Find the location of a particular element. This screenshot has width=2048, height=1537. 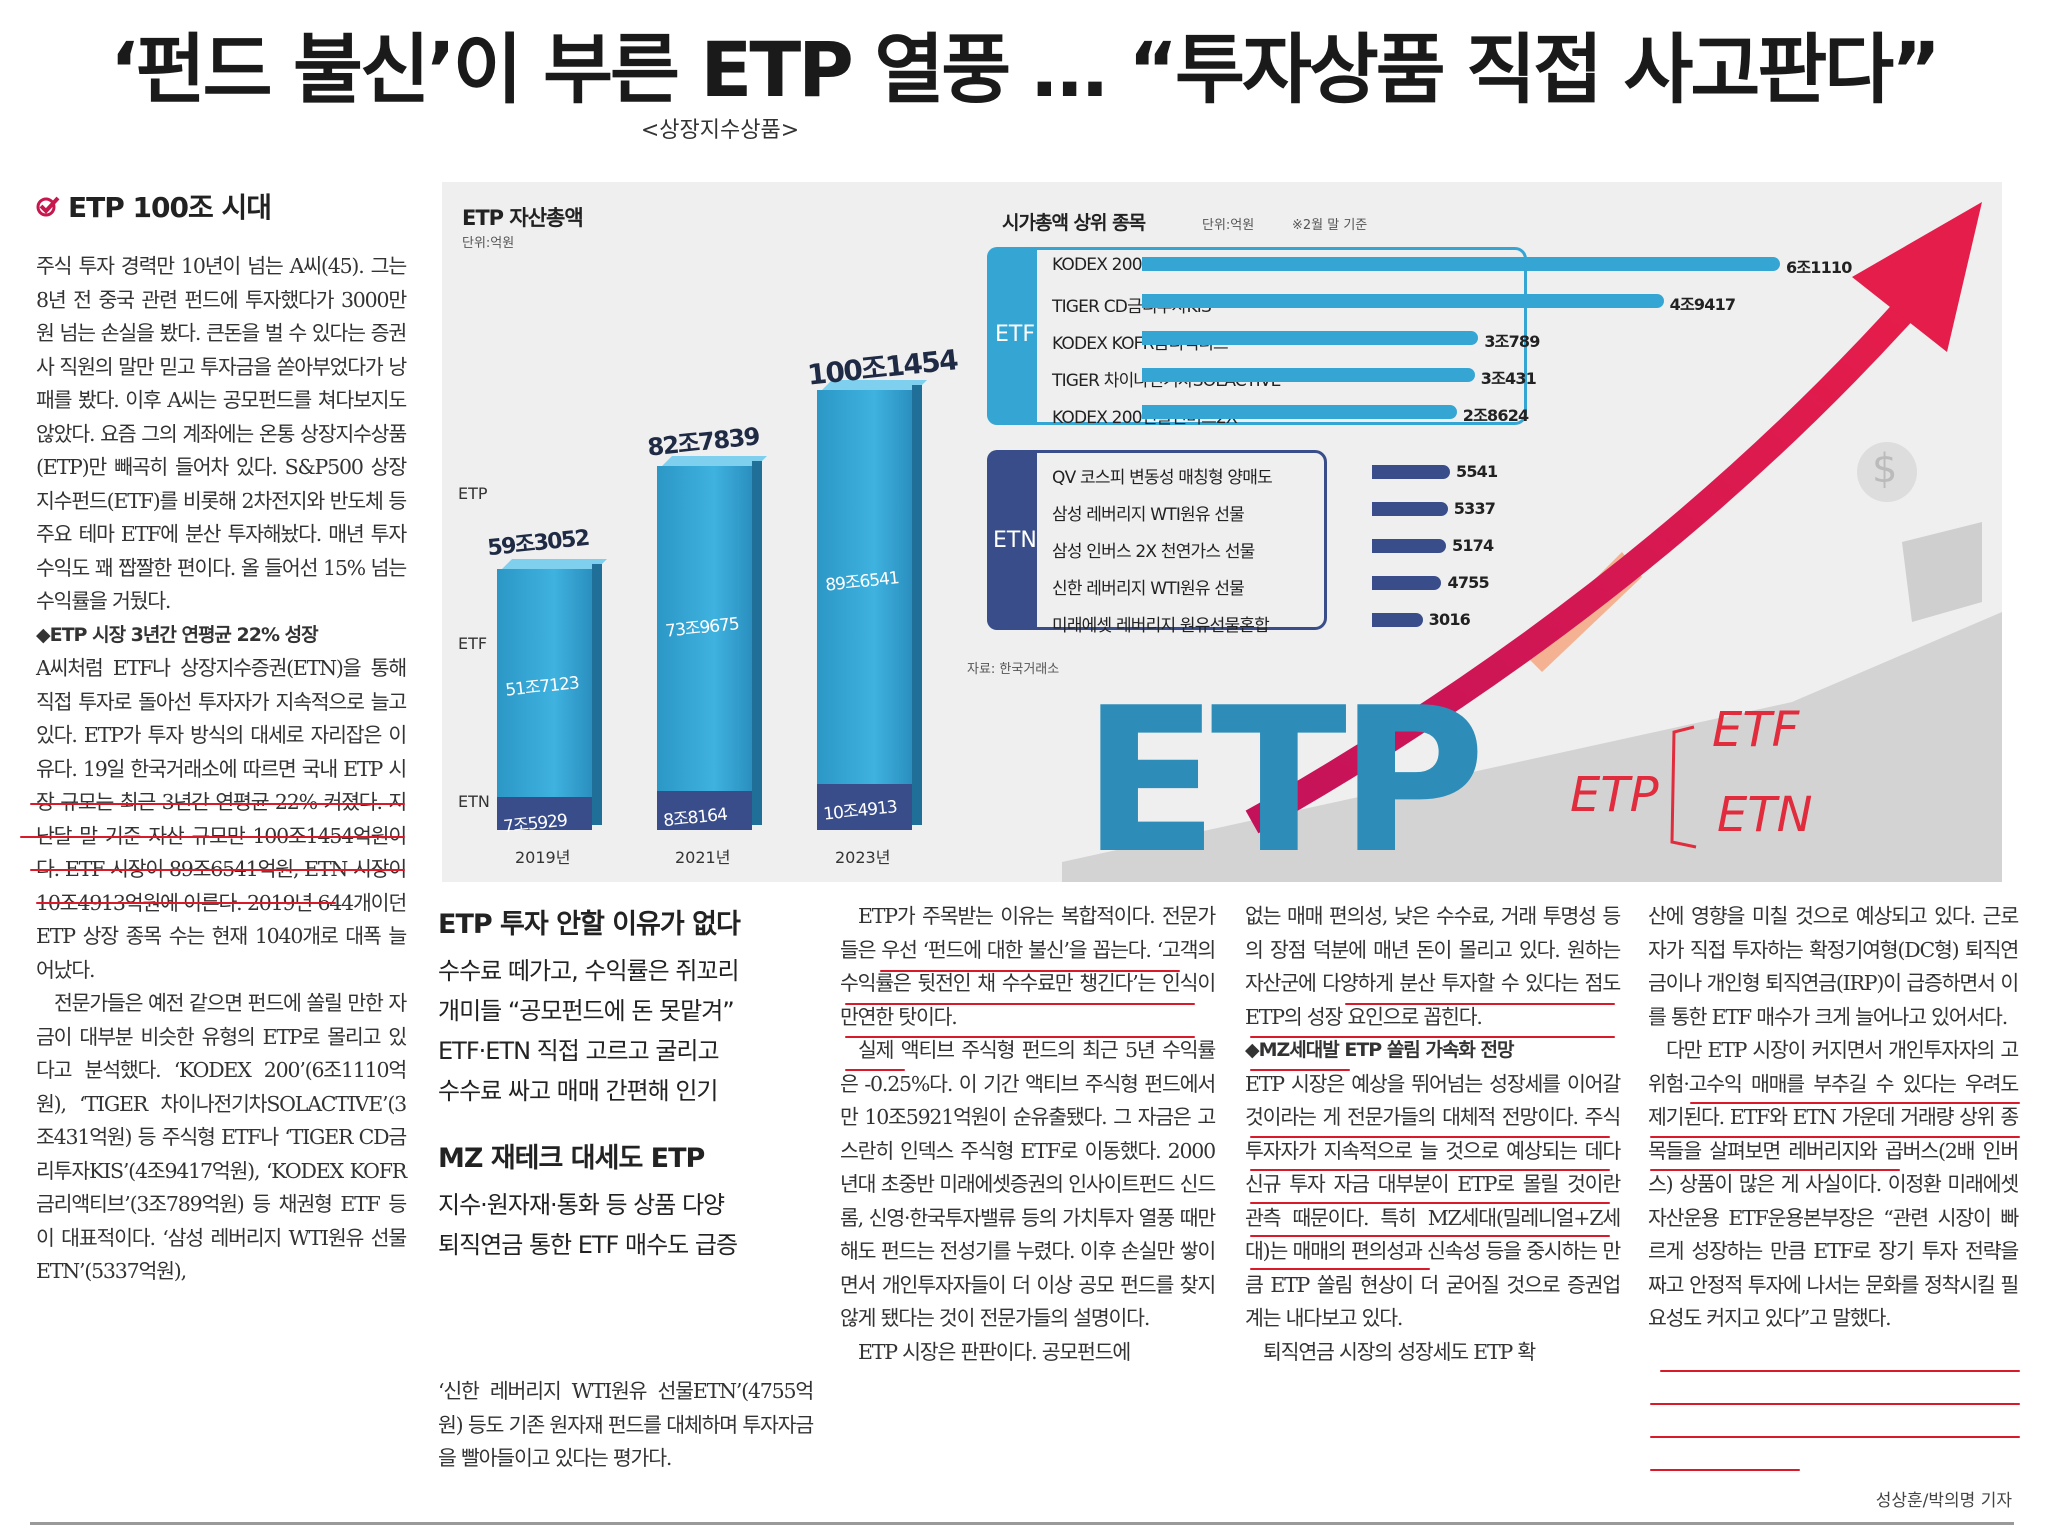

handwritten-etn: ETN is located at coordinates (1765, 815).